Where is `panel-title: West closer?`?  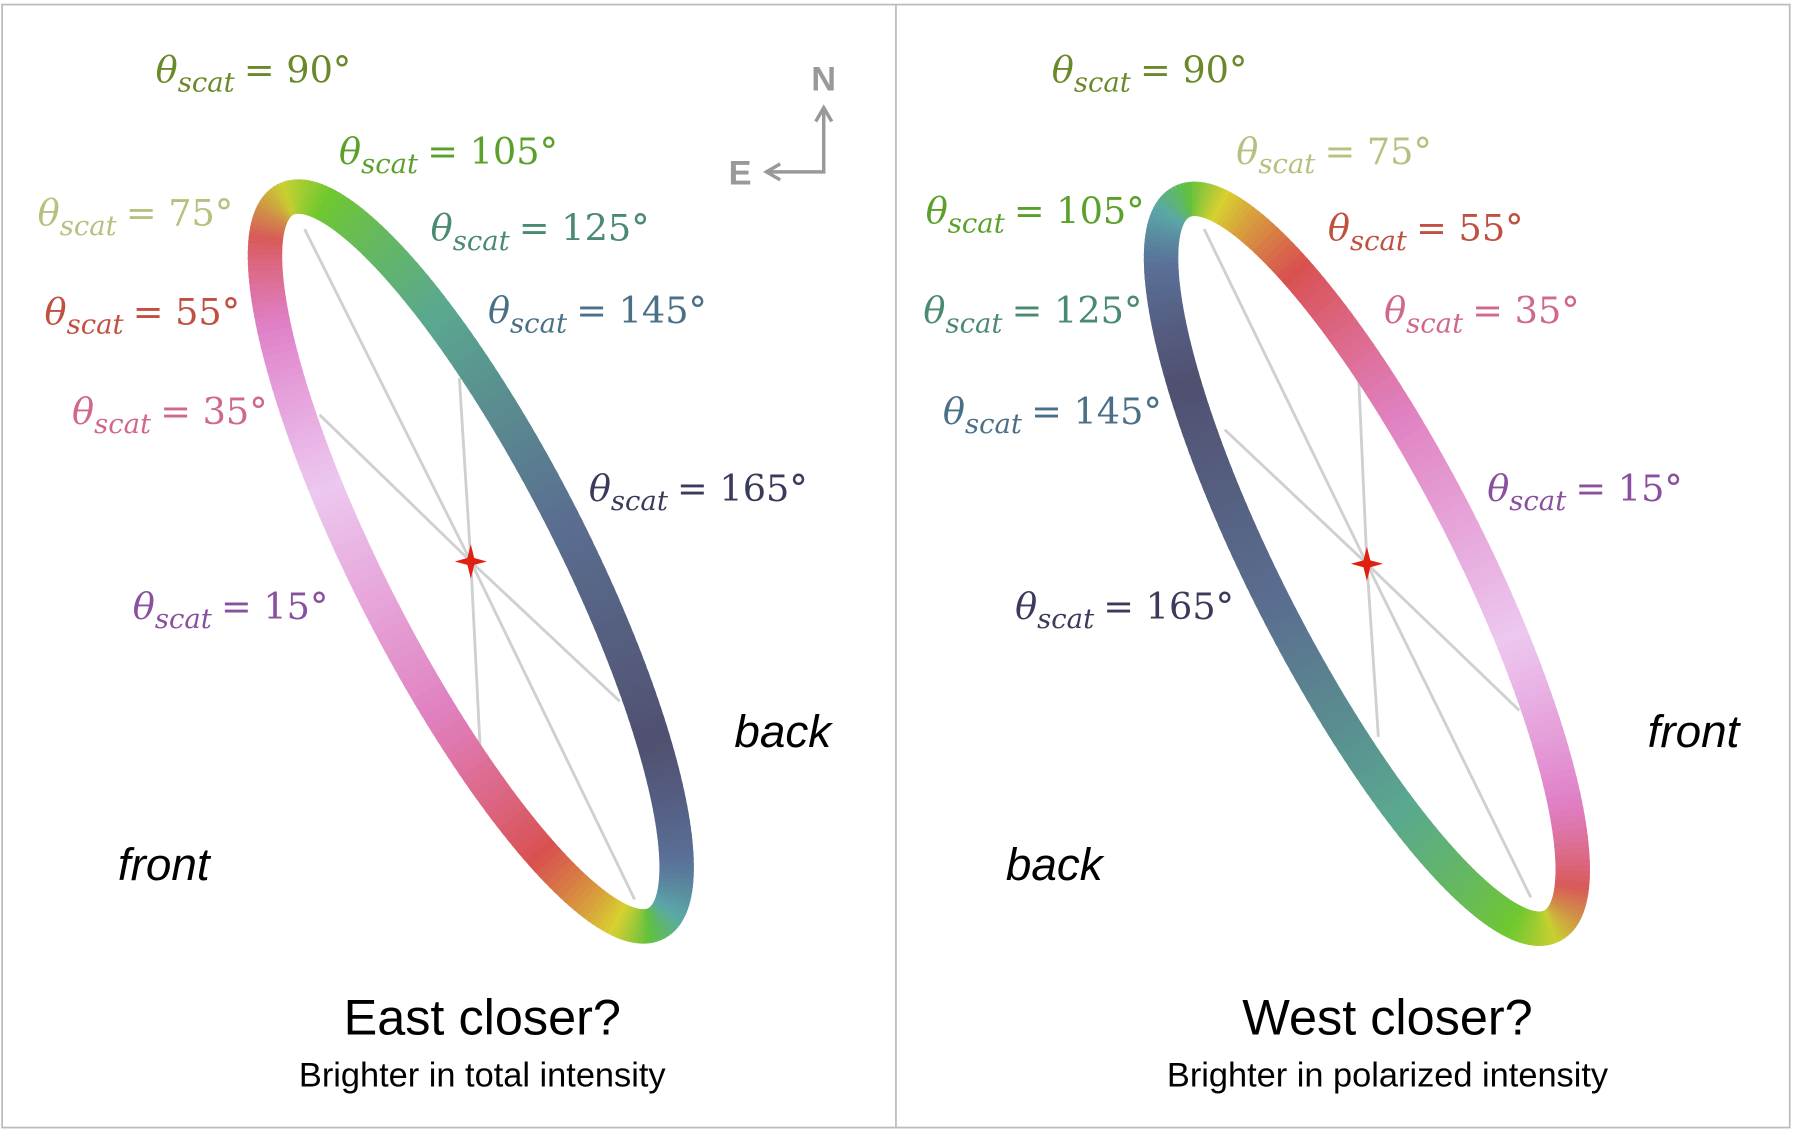
panel-title: West closer? is located at coordinates (1387, 1017).